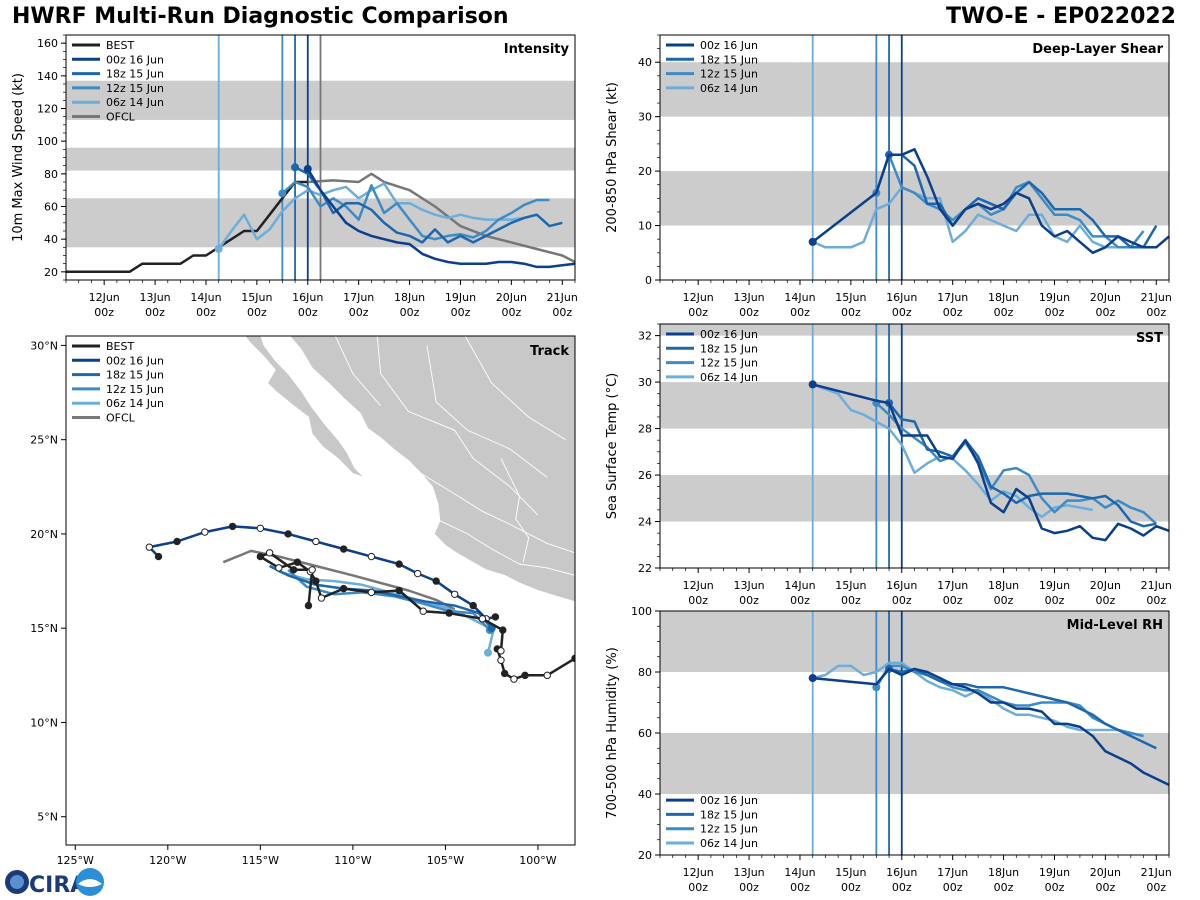  What do you see at coordinates (44, 534) in the screenshot?
I see `track-ytick-label-3: 20°N` at bounding box center [44, 534].